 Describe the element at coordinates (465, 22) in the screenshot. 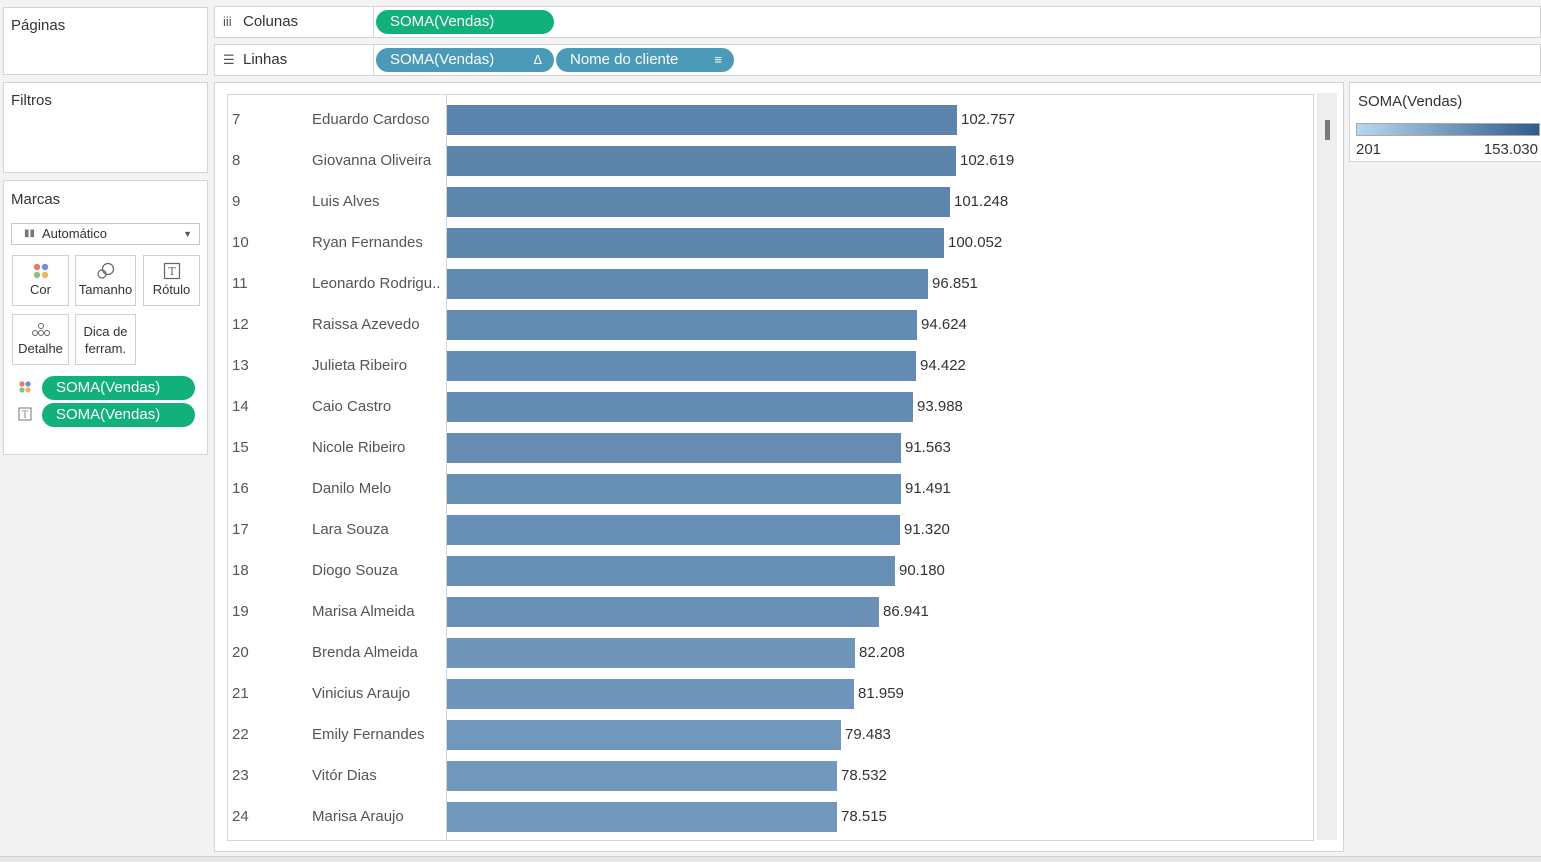

I see `columns-pill: SOMA(Vendas)` at that location.